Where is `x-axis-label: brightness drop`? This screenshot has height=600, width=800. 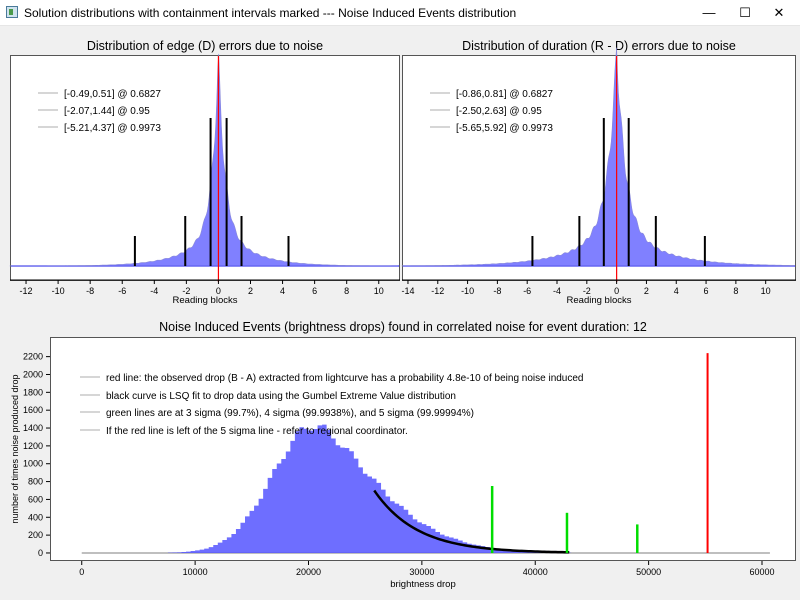 x-axis-label: brightness drop is located at coordinates (422, 584).